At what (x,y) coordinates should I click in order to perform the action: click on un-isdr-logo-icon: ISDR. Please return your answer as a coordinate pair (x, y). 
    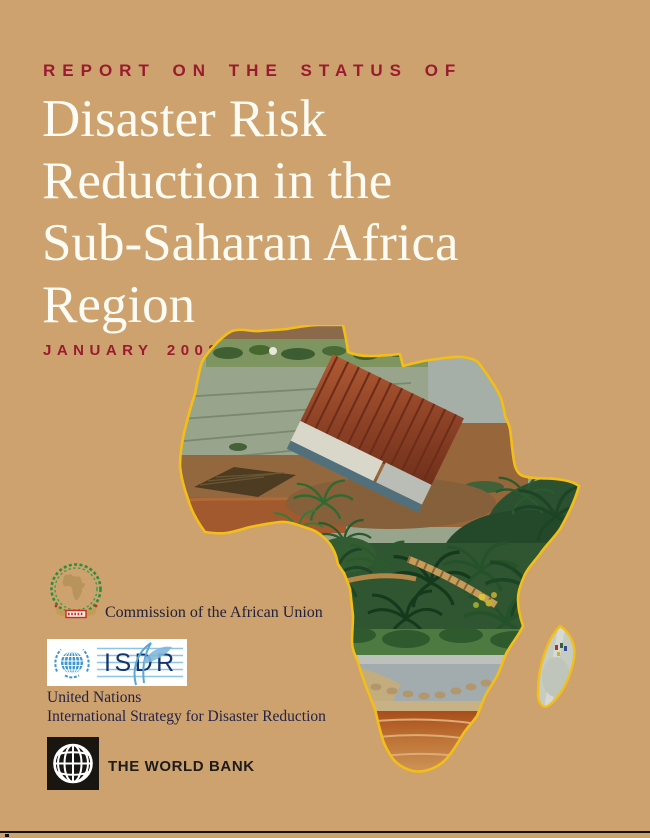
    Looking at the image, I should click on (117, 662).